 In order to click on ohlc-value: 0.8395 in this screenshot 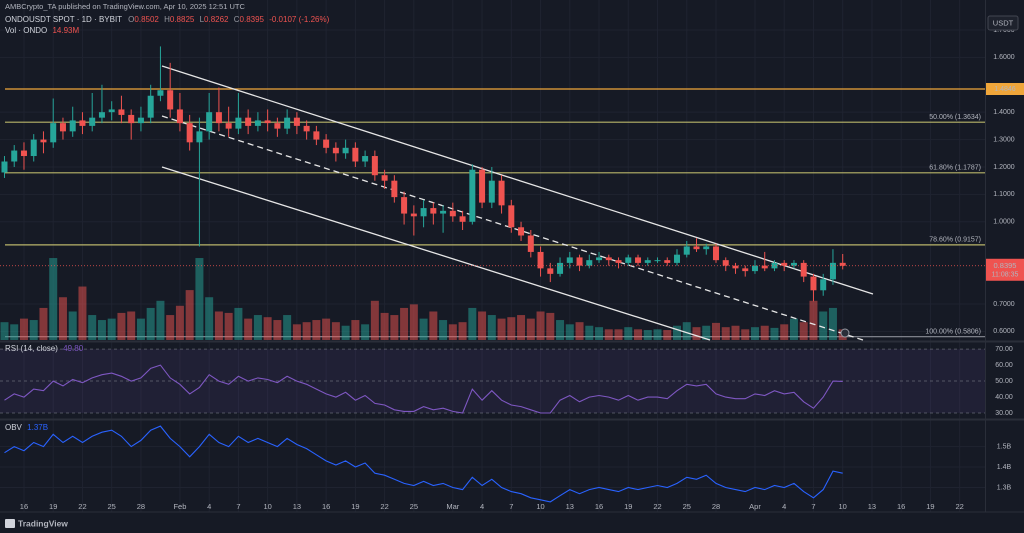, I will do `click(252, 19)`.